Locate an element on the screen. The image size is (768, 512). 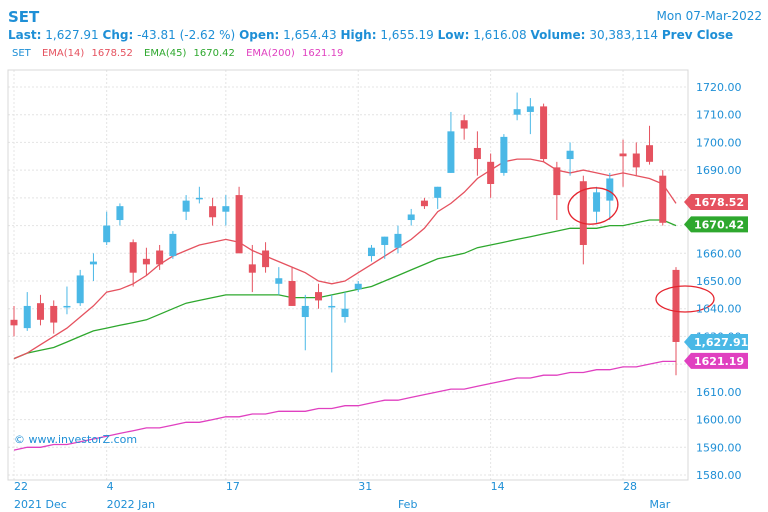
last-label: Last: is located at coordinates (25, 35).